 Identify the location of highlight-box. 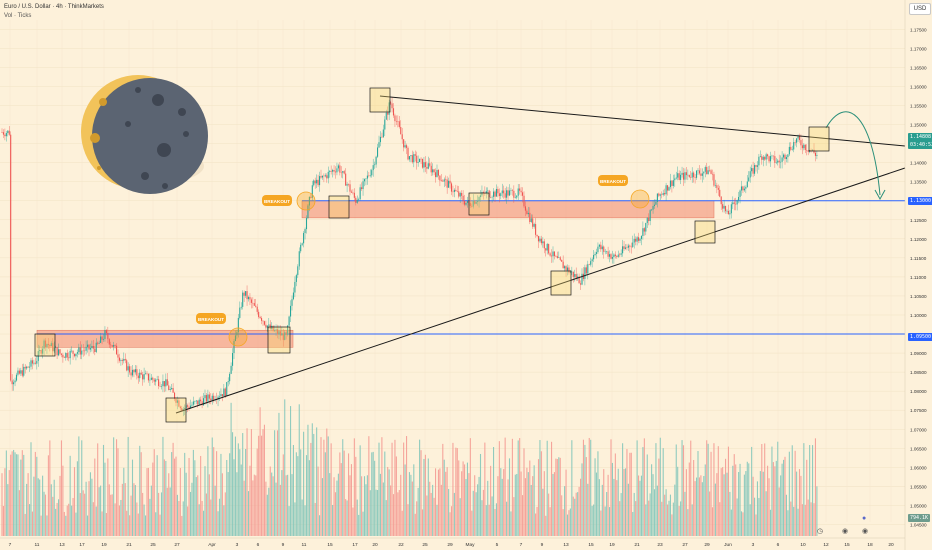
(705, 232).